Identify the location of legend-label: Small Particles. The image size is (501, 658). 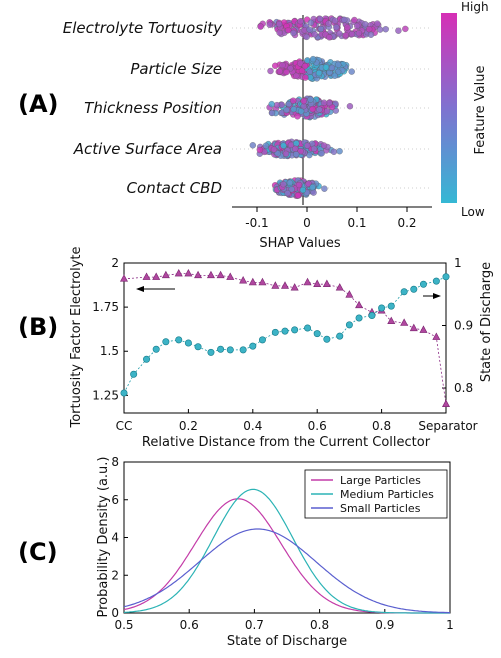
(380, 508).